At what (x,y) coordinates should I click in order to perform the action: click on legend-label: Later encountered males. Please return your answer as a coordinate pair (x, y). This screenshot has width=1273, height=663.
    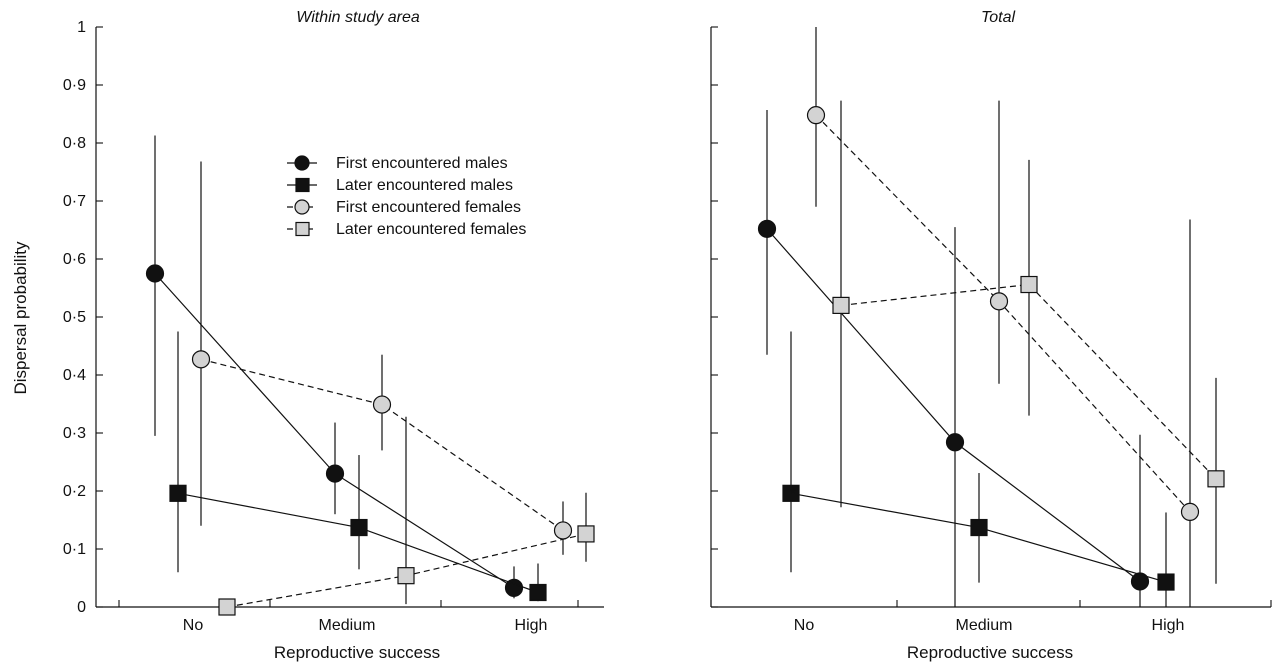
    Looking at the image, I should click on (424, 185).